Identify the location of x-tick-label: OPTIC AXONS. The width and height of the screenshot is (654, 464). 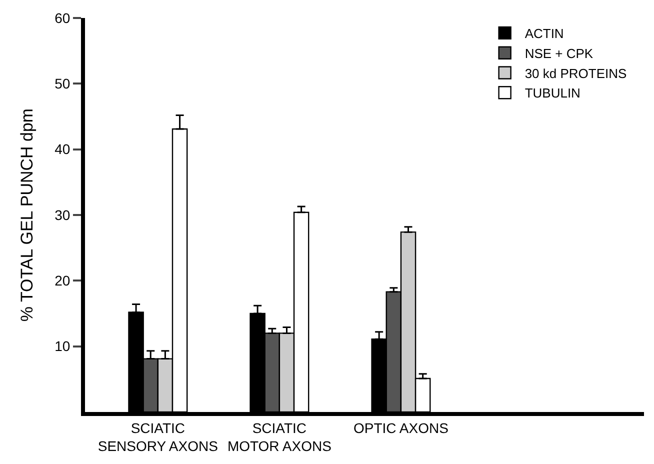
(401, 428).